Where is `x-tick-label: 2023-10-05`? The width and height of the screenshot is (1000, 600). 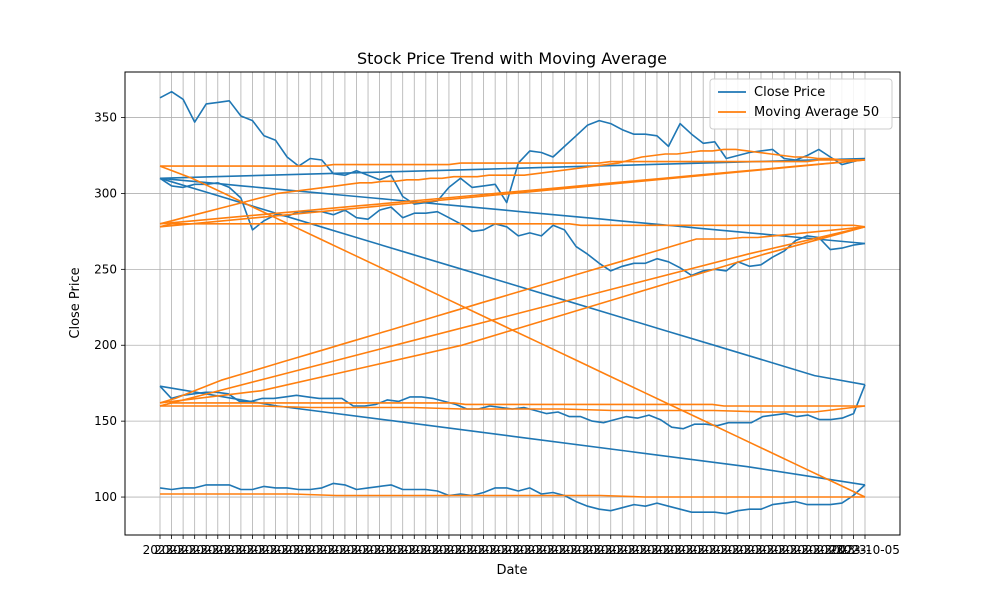 x-tick-label: 2023-10-05 is located at coordinates (865, 550).